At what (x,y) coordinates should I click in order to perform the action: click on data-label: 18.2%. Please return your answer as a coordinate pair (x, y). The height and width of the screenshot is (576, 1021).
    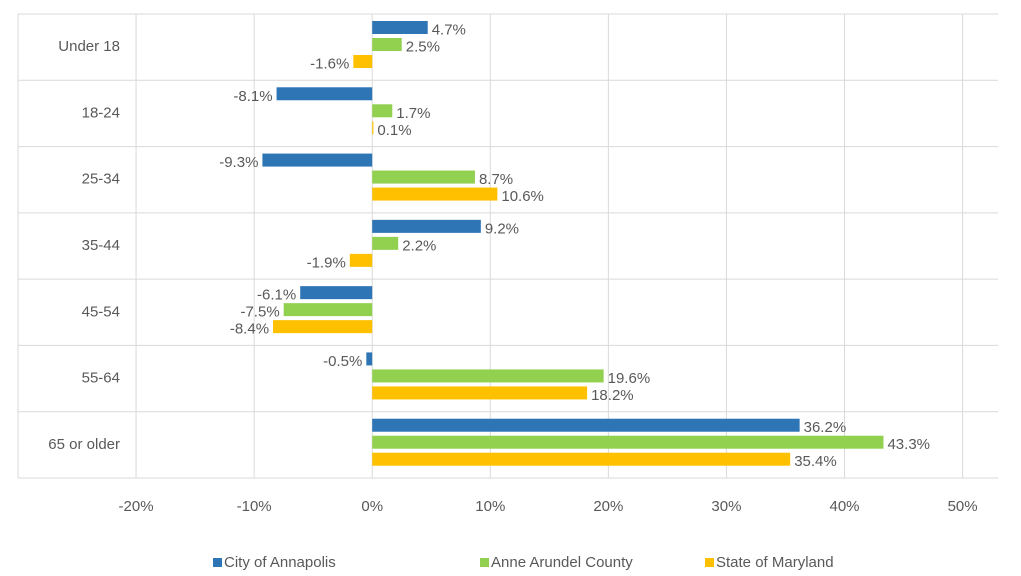
    Looking at the image, I should click on (612, 395).